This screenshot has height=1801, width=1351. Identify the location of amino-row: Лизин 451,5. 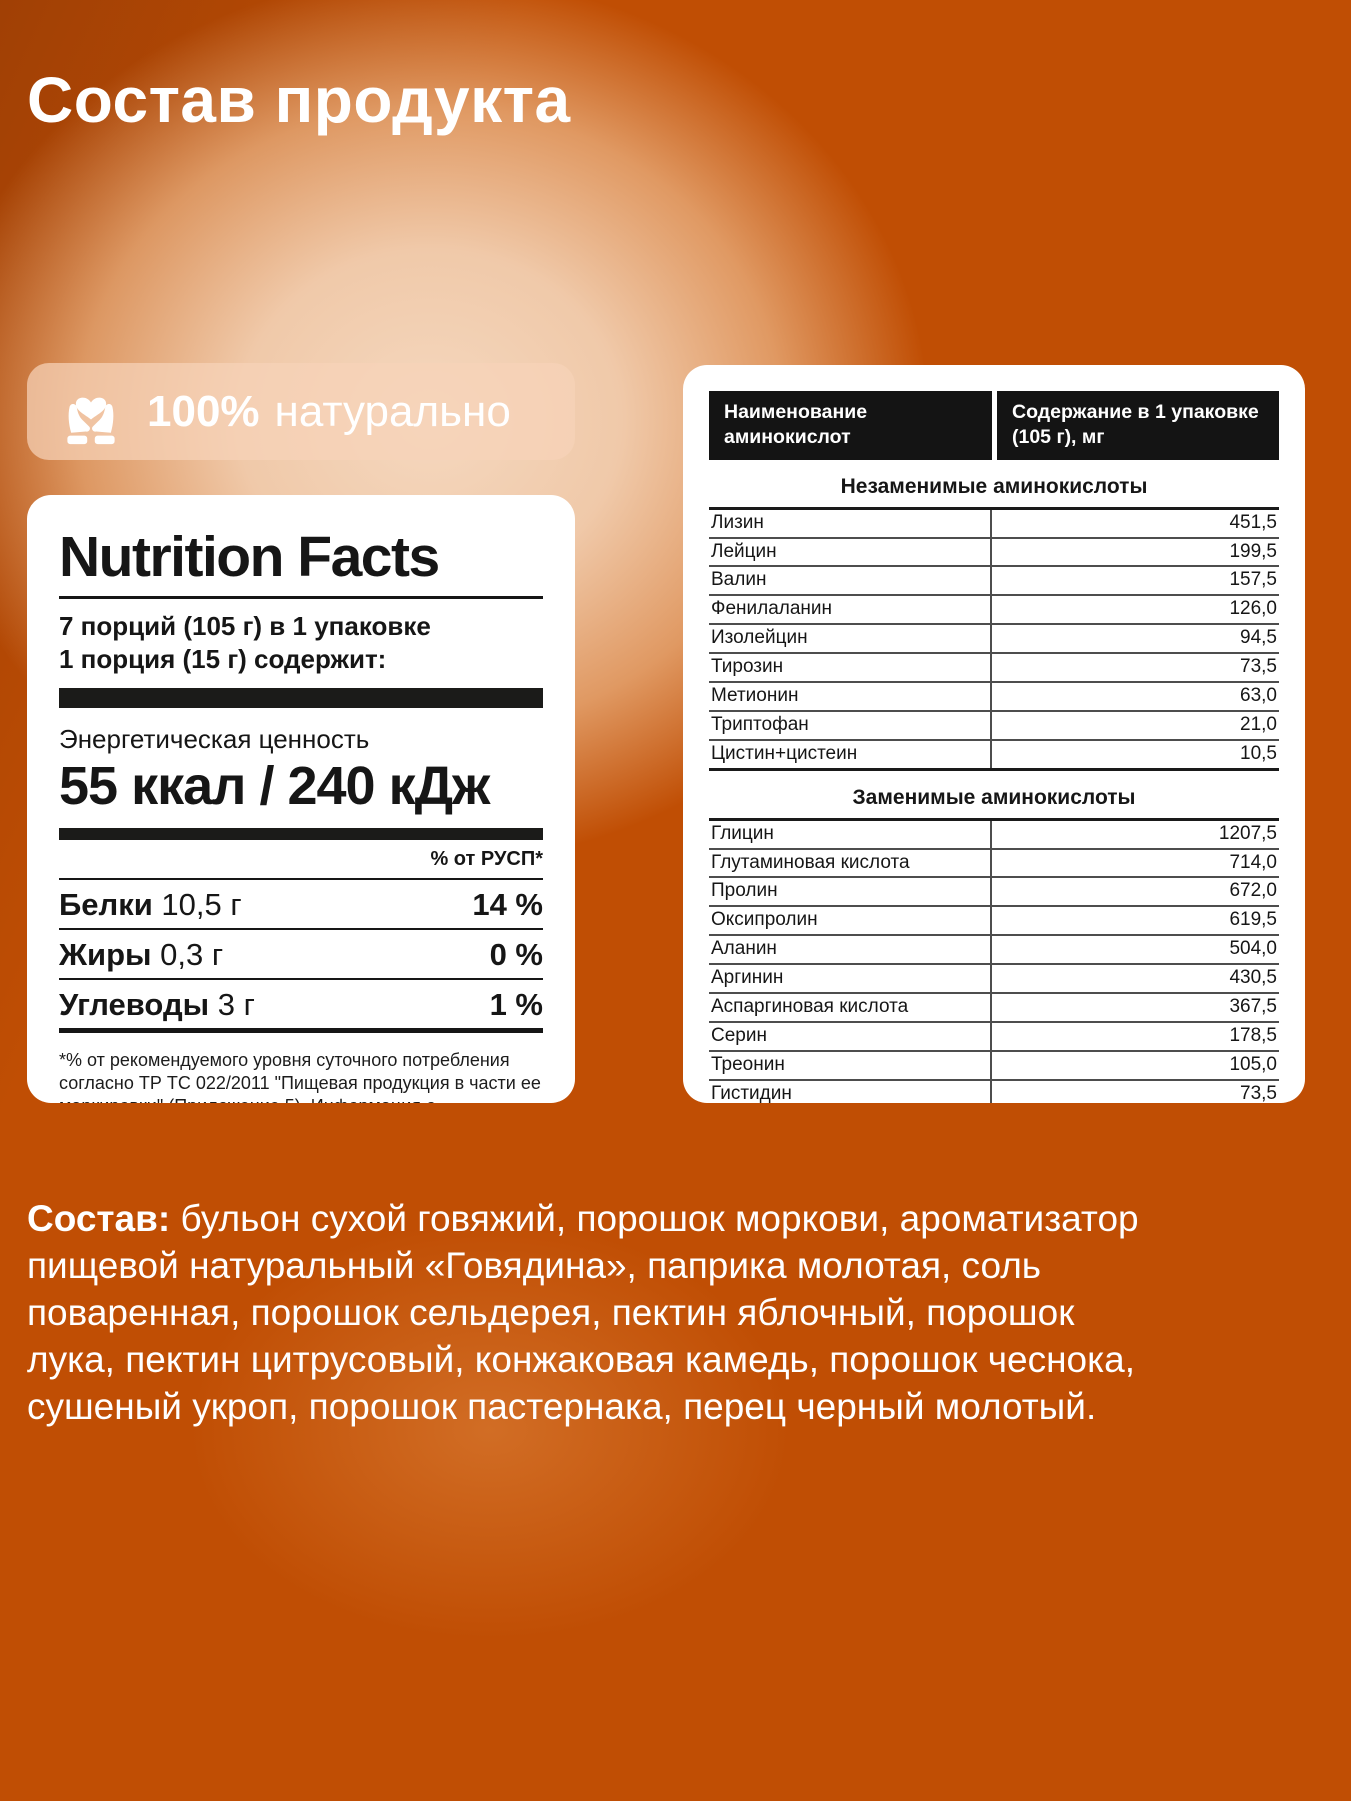
(994, 523).